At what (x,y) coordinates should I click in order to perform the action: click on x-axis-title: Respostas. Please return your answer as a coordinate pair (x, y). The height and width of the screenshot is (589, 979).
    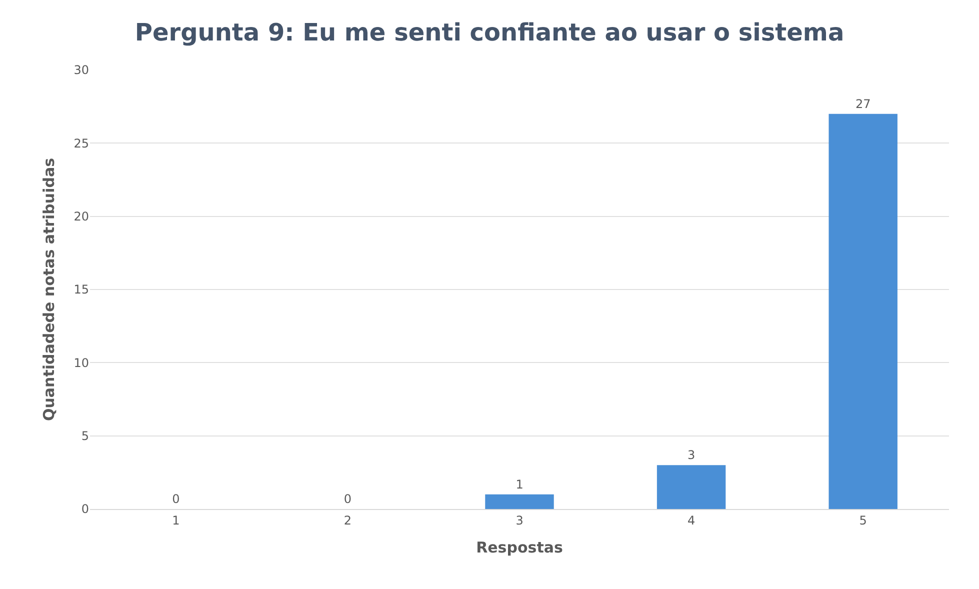
    Looking at the image, I should click on (519, 547).